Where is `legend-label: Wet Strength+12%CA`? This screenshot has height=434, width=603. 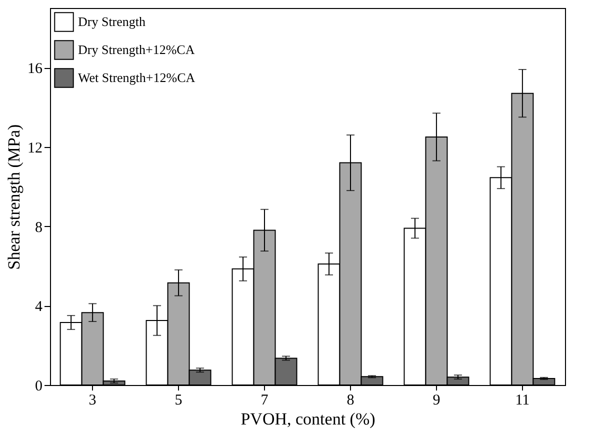
legend-label: Wet Strength+12%CA is located at coordinates (137, 77).